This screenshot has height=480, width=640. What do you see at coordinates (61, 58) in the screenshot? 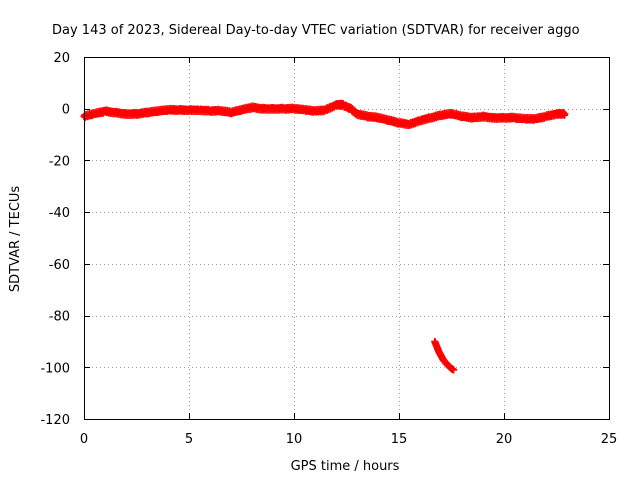
I see `y-tick-label: 20` at bounding box center [61, 58].